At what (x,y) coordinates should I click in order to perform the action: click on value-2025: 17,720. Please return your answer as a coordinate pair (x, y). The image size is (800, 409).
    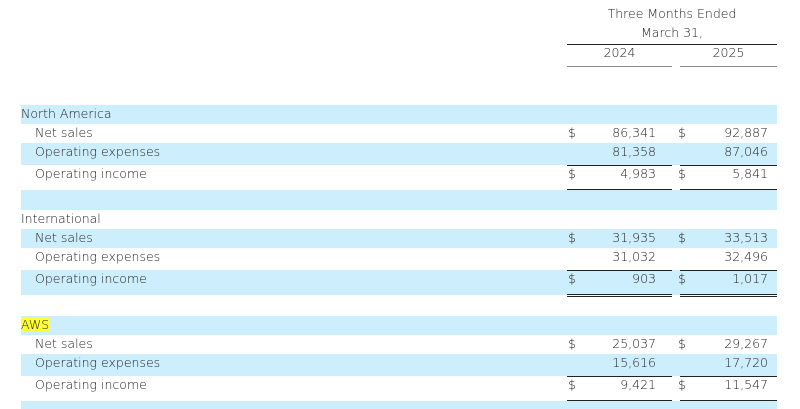
    Looking at the image, I should click on (746, 362).